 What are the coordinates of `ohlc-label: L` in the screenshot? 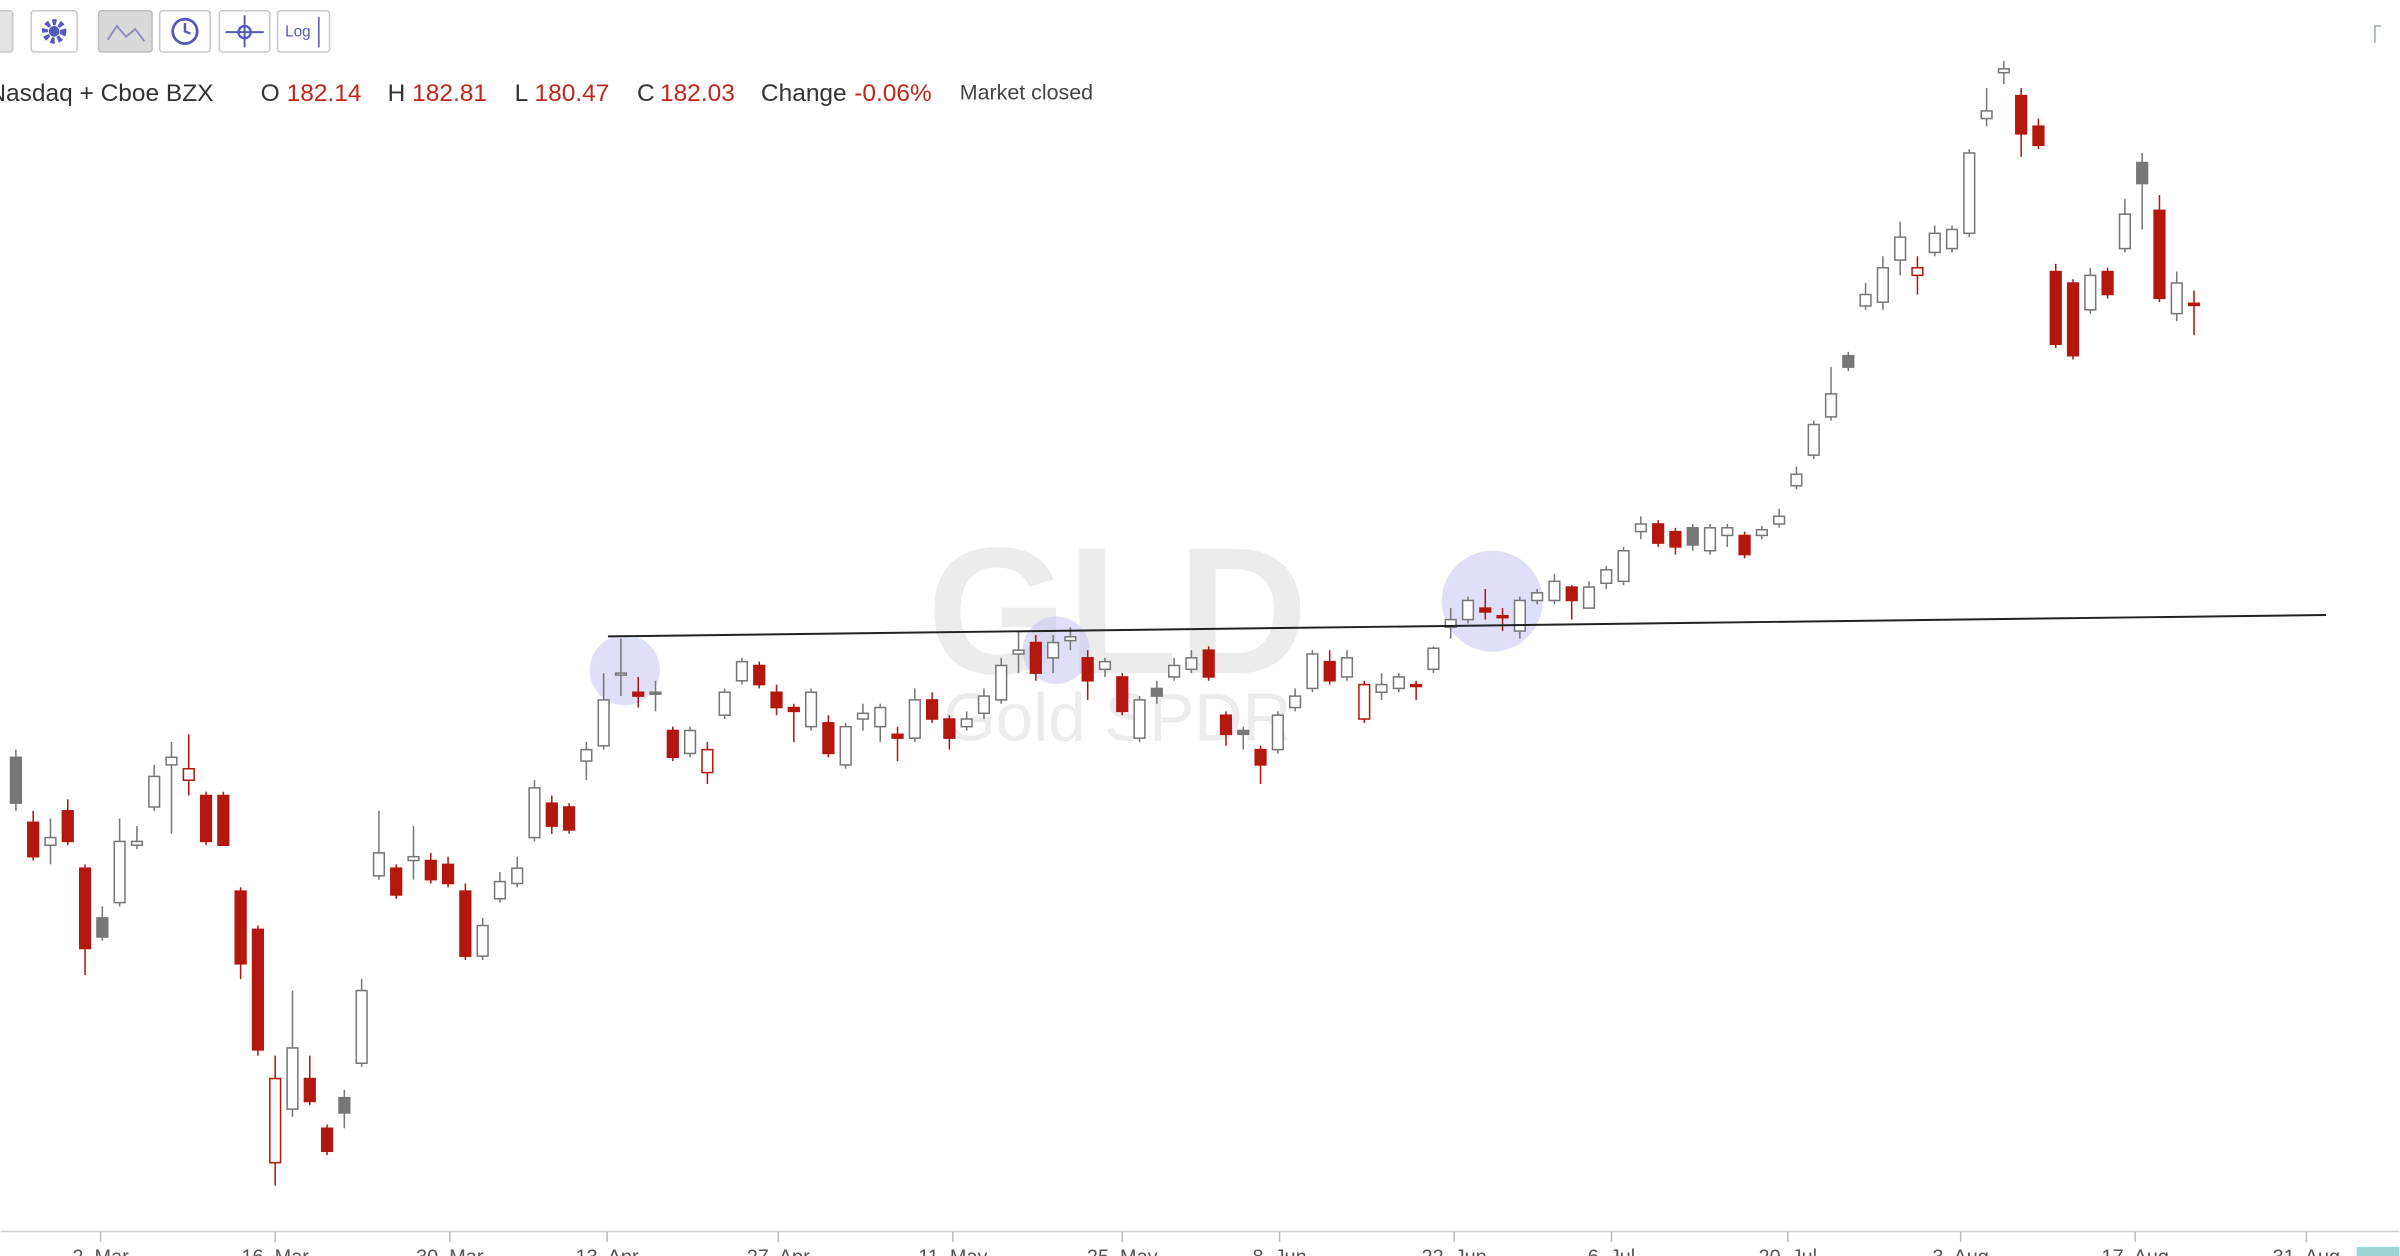 It's located at (522, 93).